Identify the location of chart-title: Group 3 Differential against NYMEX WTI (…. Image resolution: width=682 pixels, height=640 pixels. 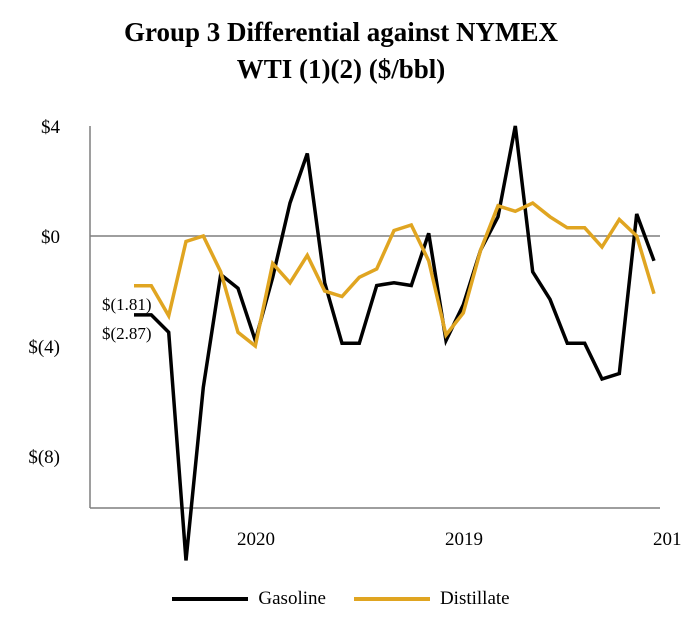
(341, 51).